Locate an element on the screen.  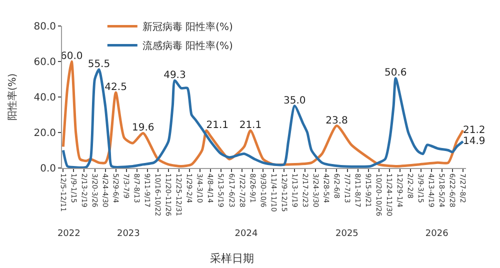
data-label: 23.8 is located at coordinates (337, 120).